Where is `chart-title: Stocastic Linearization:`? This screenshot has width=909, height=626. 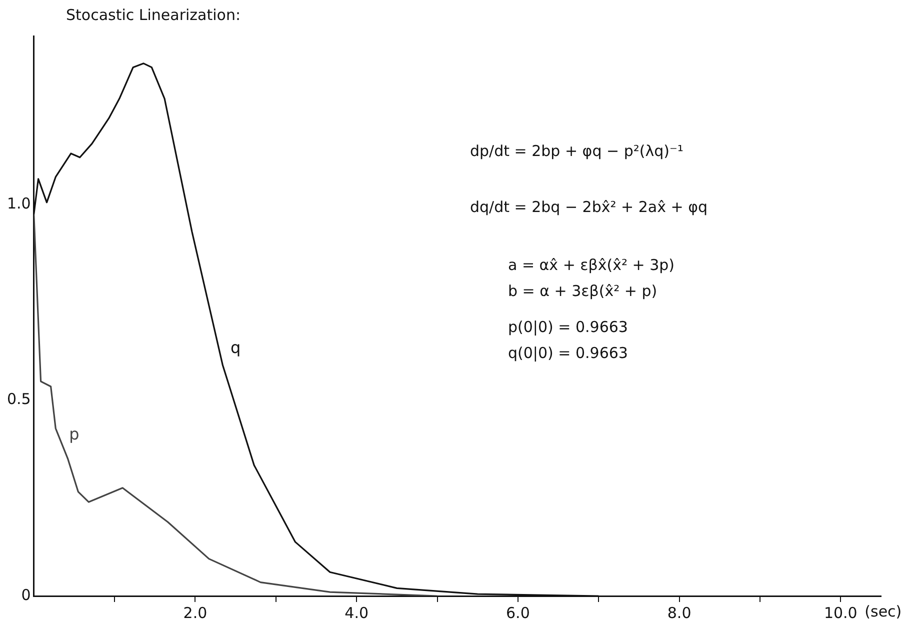
chart-title: Stocastic Linearization: is located at coordinates (153, 15).